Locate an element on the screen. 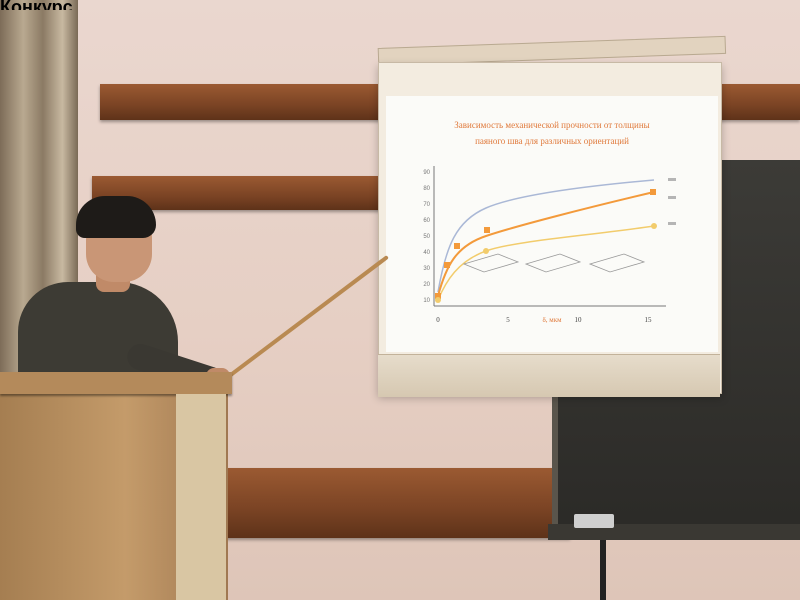 This screenshot has width=800, height=600. y-tick: 70 is located at coordinates (426, 205).